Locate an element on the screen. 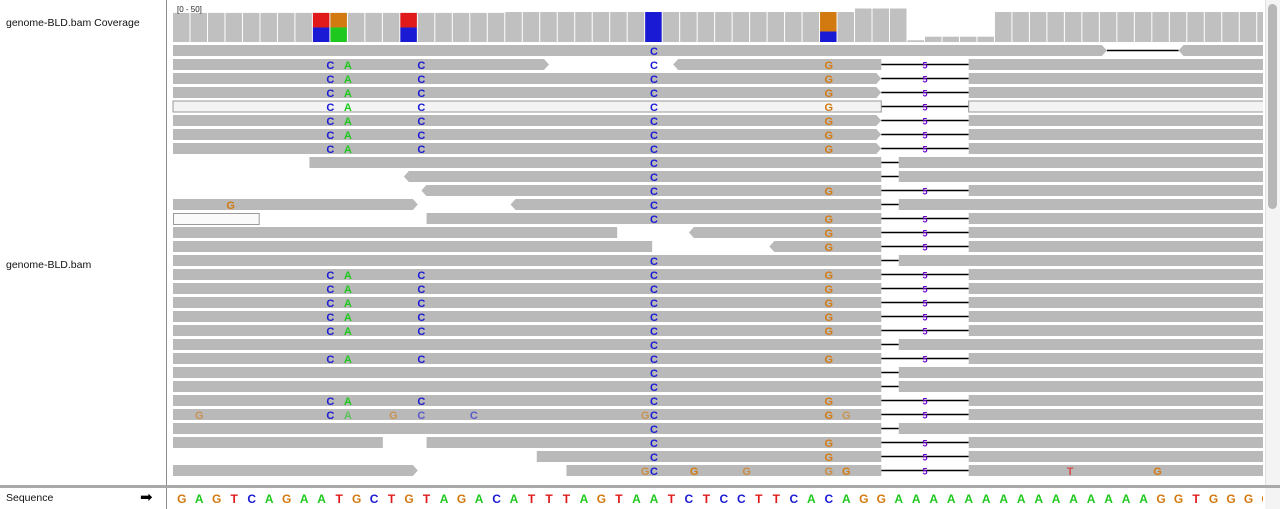 The height and width of the screenshot is (509, 1280). alignment-row: 5G is located at coordinates (718, 247).